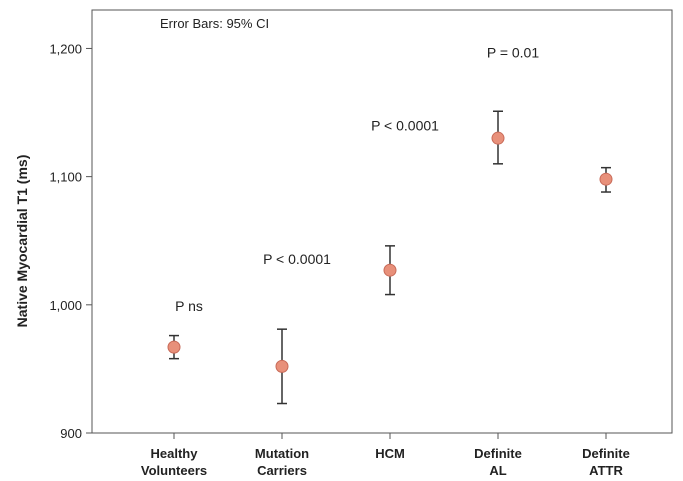  I want to click on x-tick-label: Carriers, so click(282, 470).